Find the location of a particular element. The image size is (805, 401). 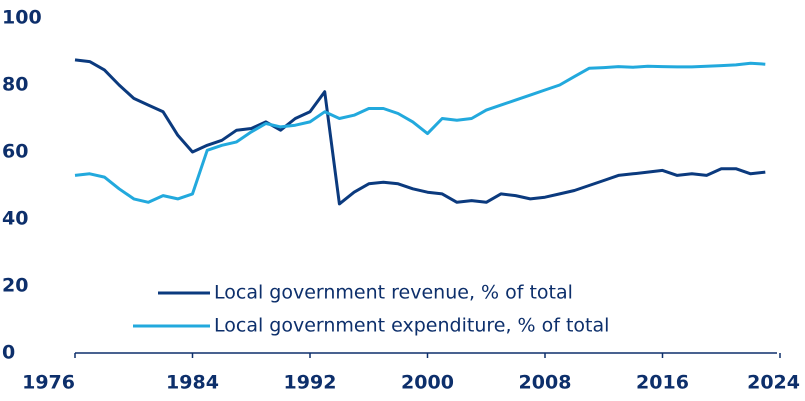

y-tick-label: 80 is located at coordinates (15, 85).